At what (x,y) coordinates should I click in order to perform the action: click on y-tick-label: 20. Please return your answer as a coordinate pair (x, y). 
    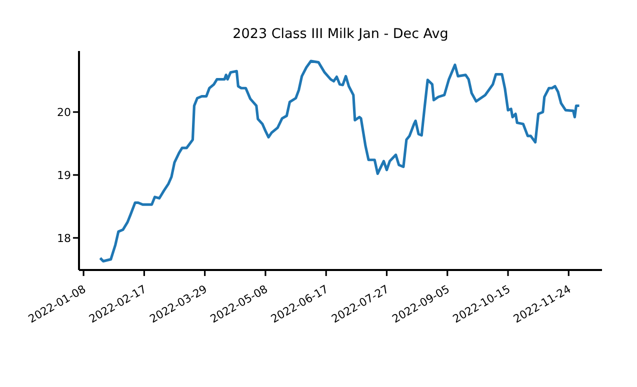
    Looking at the image, I should click on (64, 112).